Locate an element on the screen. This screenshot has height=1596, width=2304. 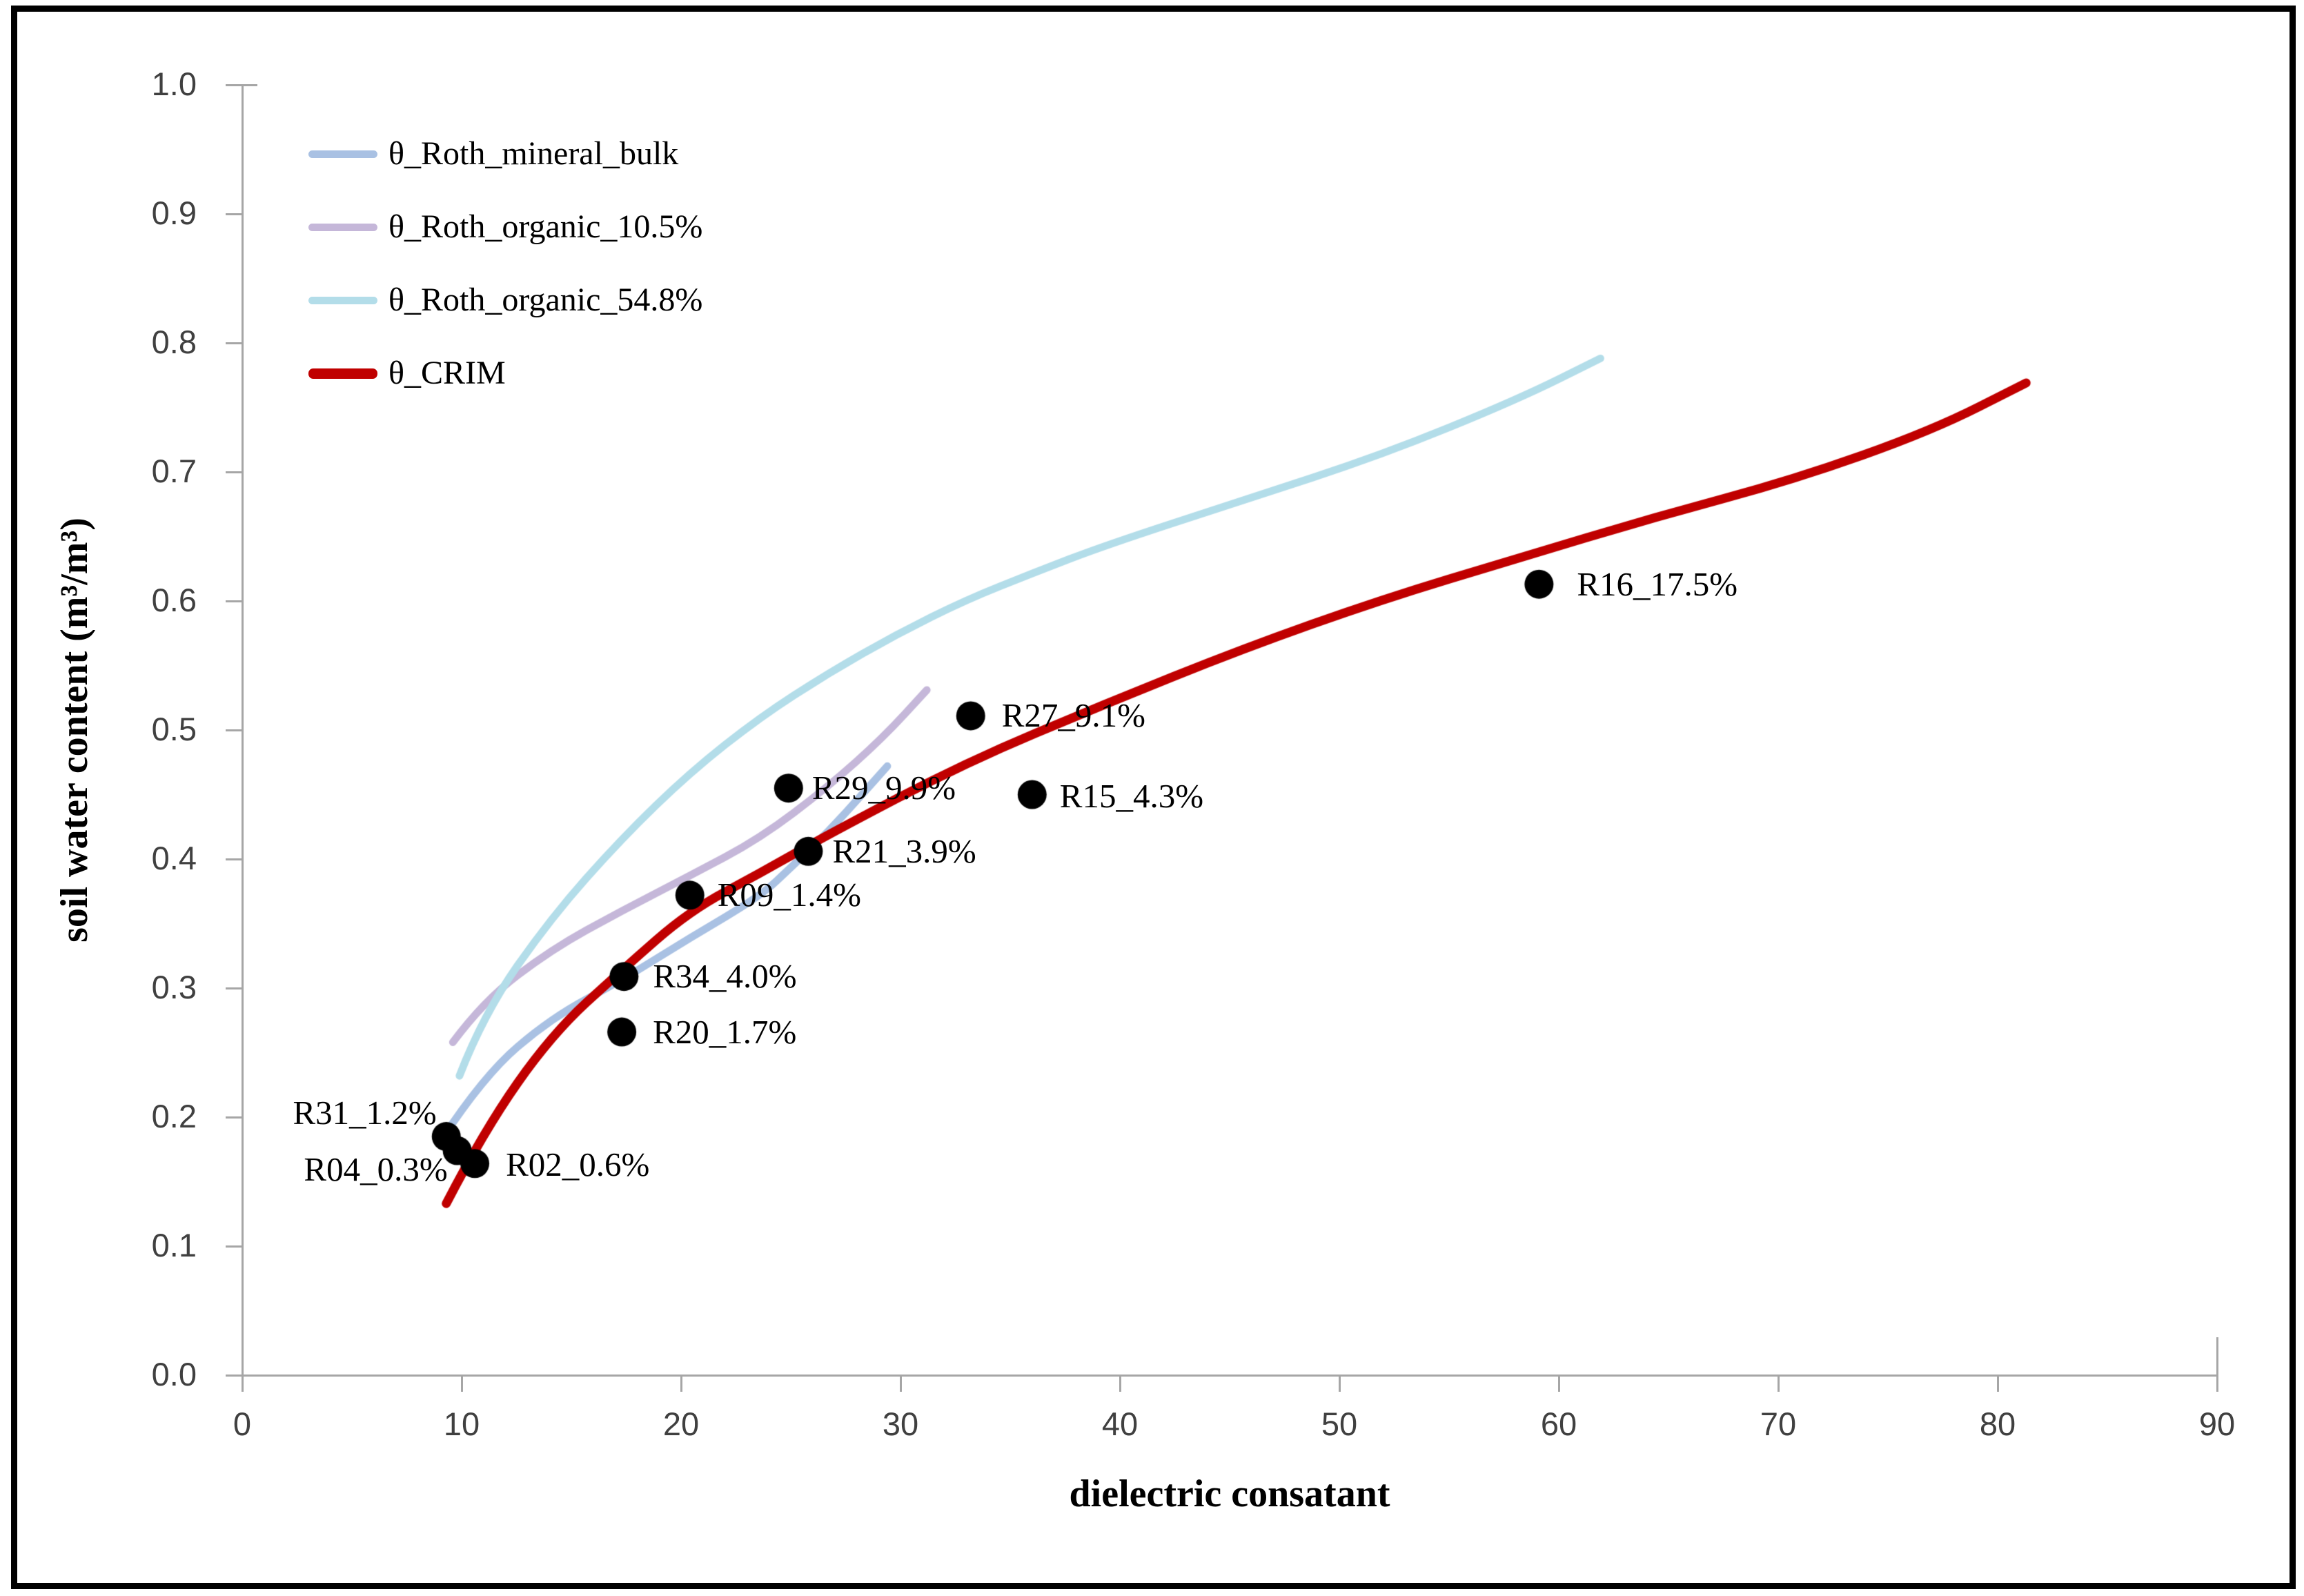
point-label: R02_0.6% is located at coordinates (578, 1164).